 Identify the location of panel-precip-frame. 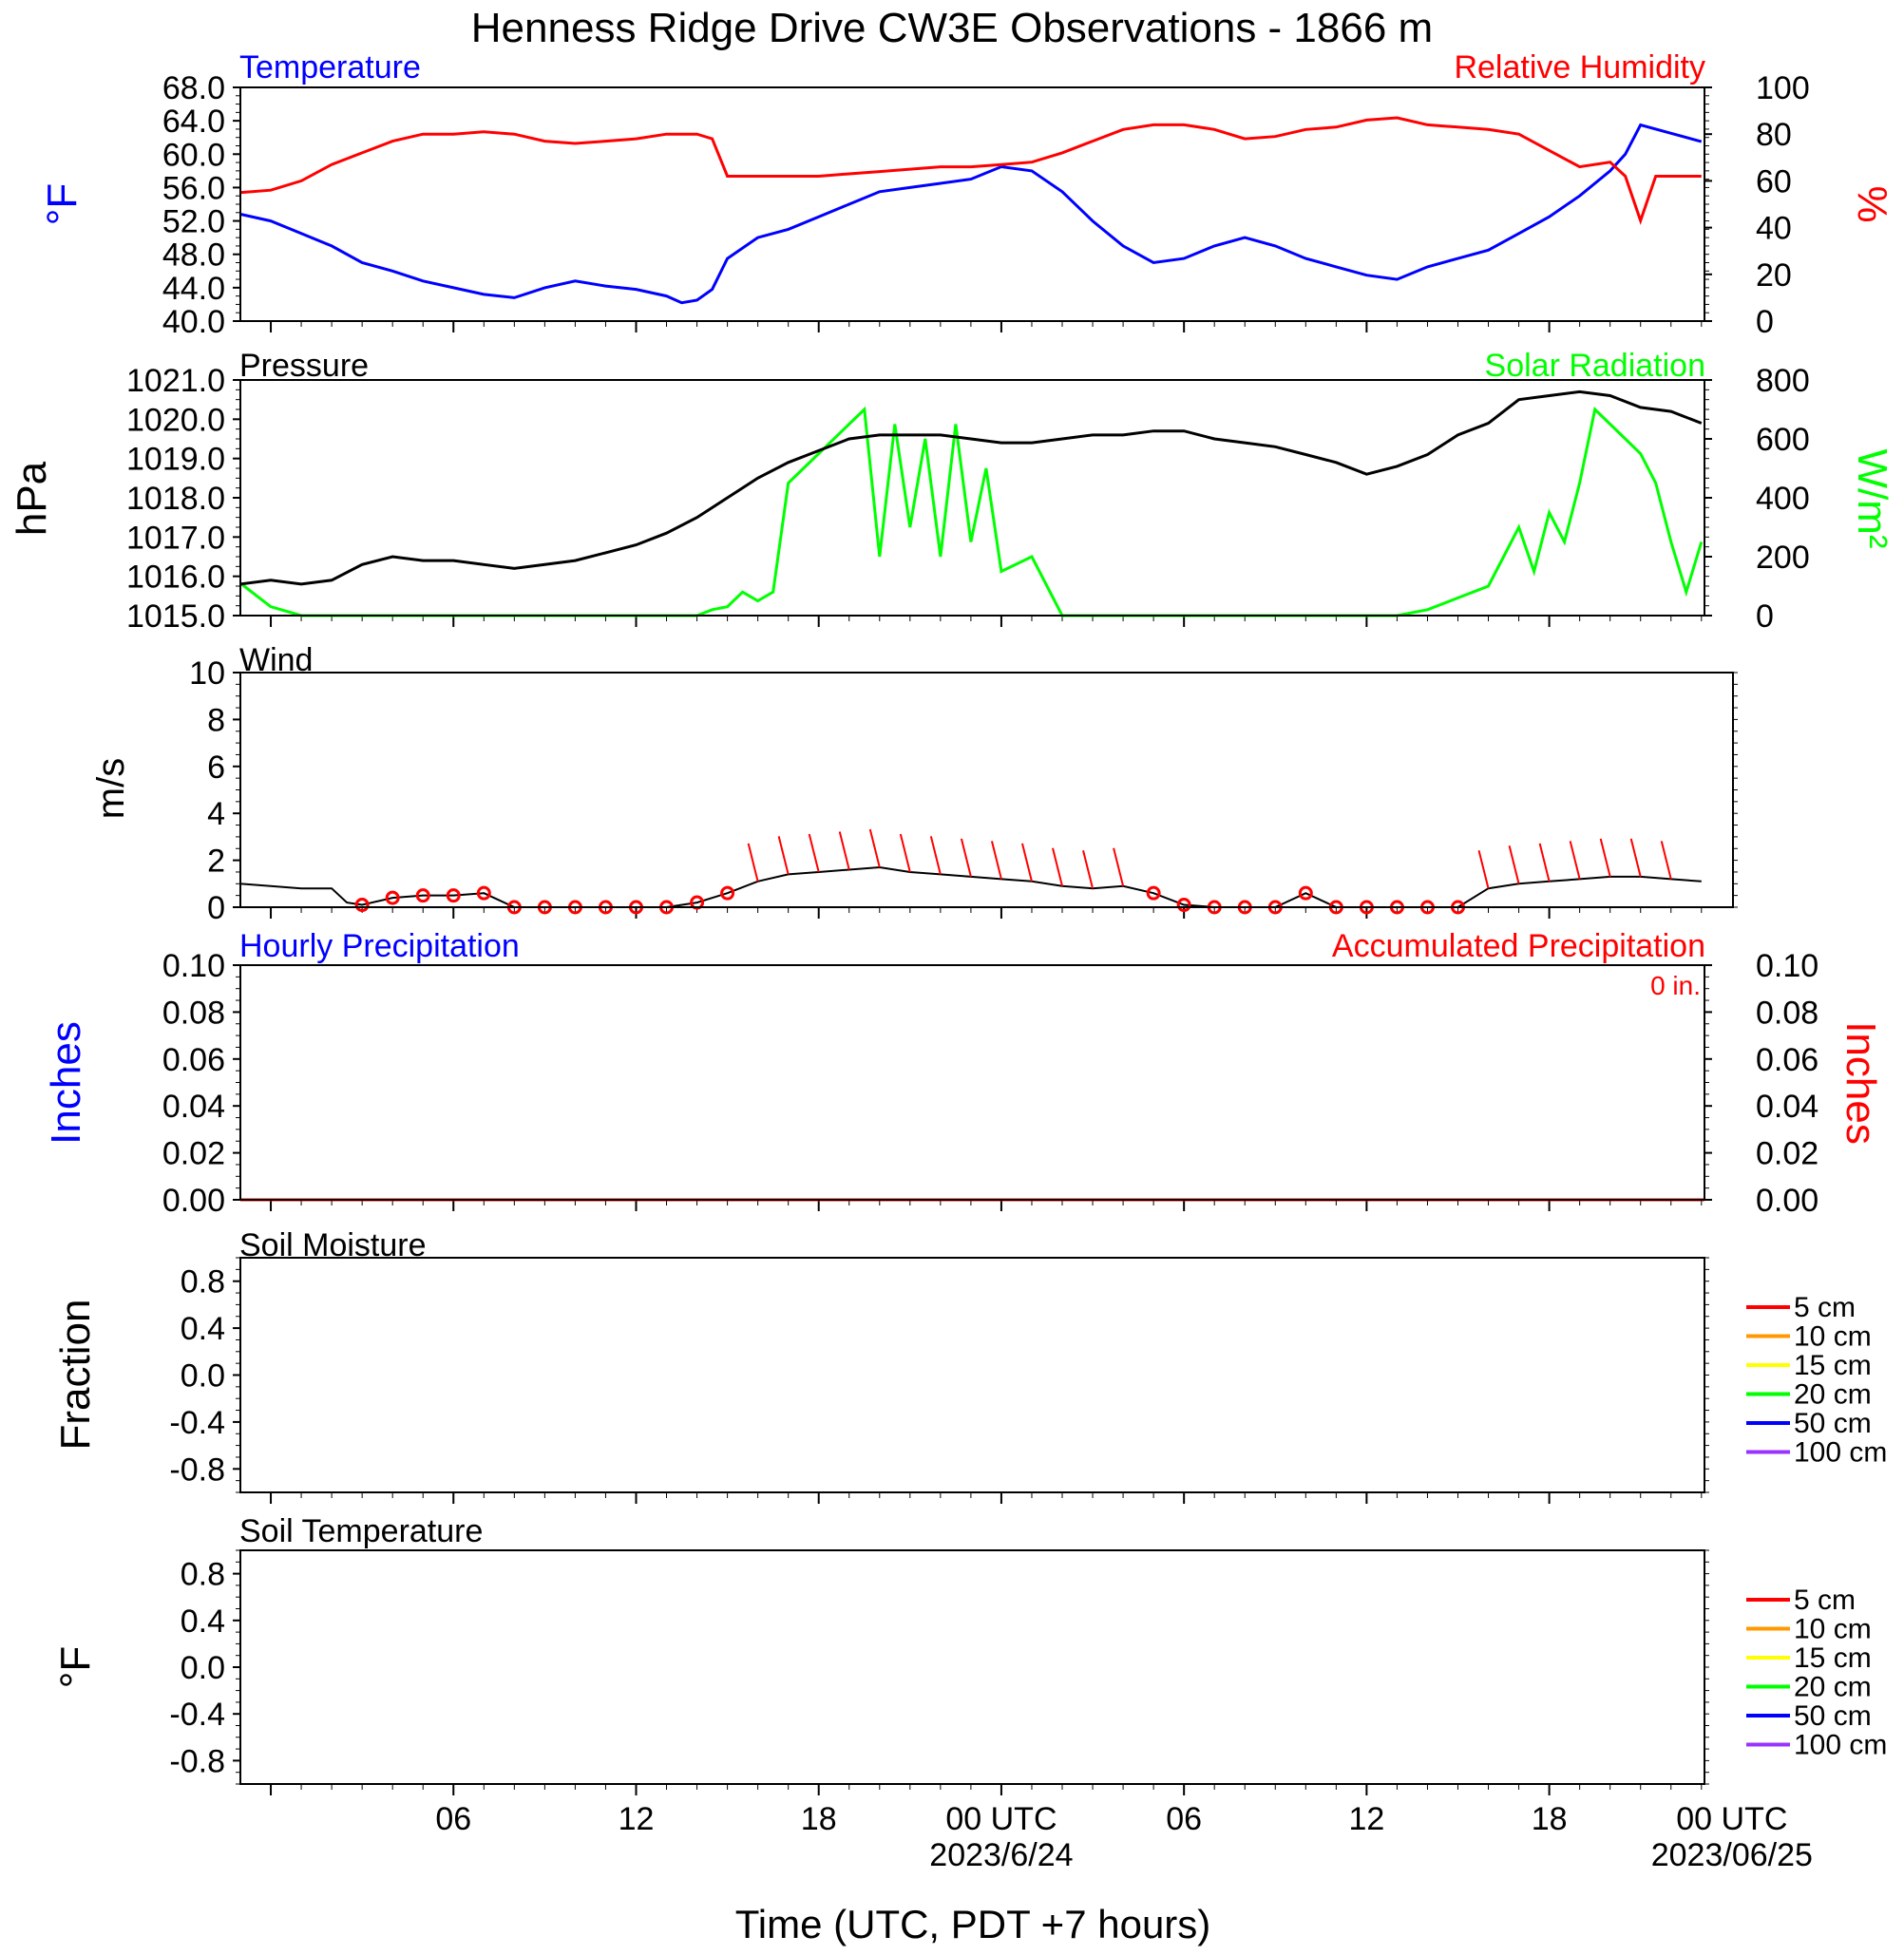
(972, 1082).